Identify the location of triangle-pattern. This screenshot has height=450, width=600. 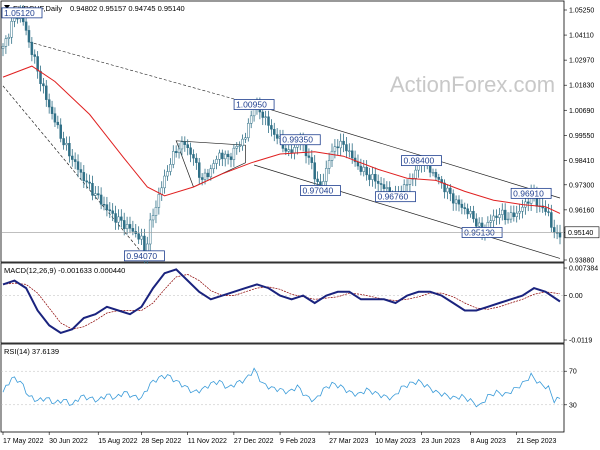
(210, 164).